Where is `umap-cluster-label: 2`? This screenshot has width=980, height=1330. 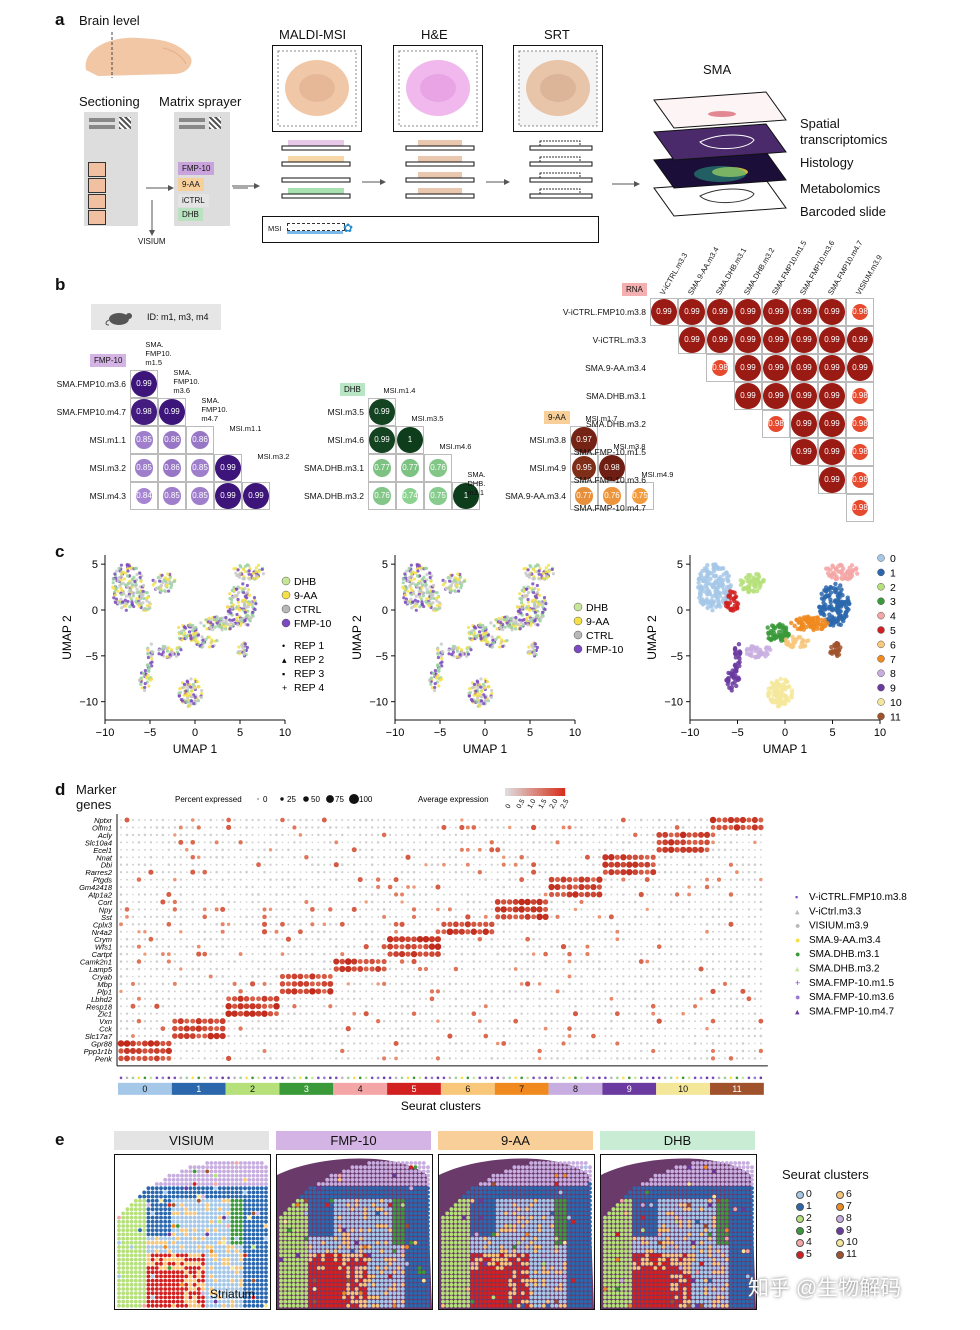
umap-cluster-label: 2 is located at coordinates (893, 588).